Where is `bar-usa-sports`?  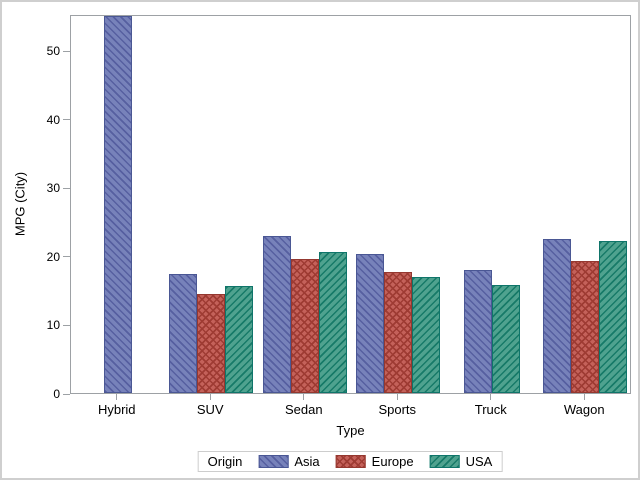 bar-usa-sports is located at coordinates (426, 335).